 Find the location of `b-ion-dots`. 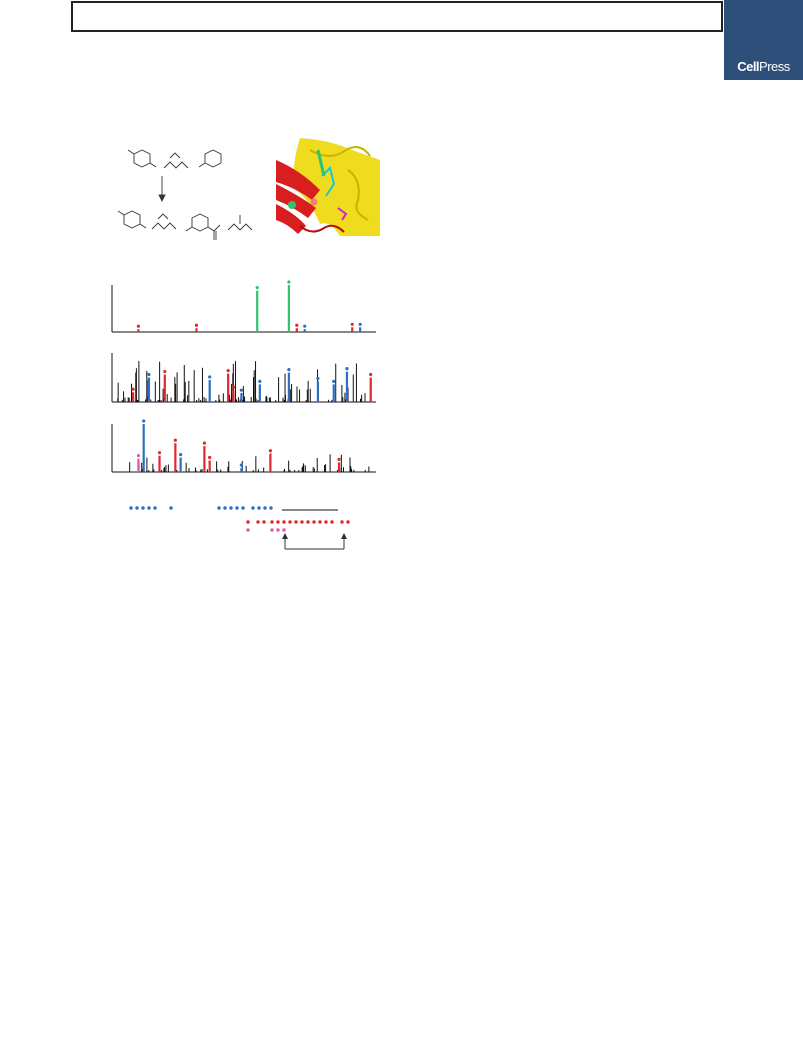

b-ion-dots is located at coordinates (201, 508).